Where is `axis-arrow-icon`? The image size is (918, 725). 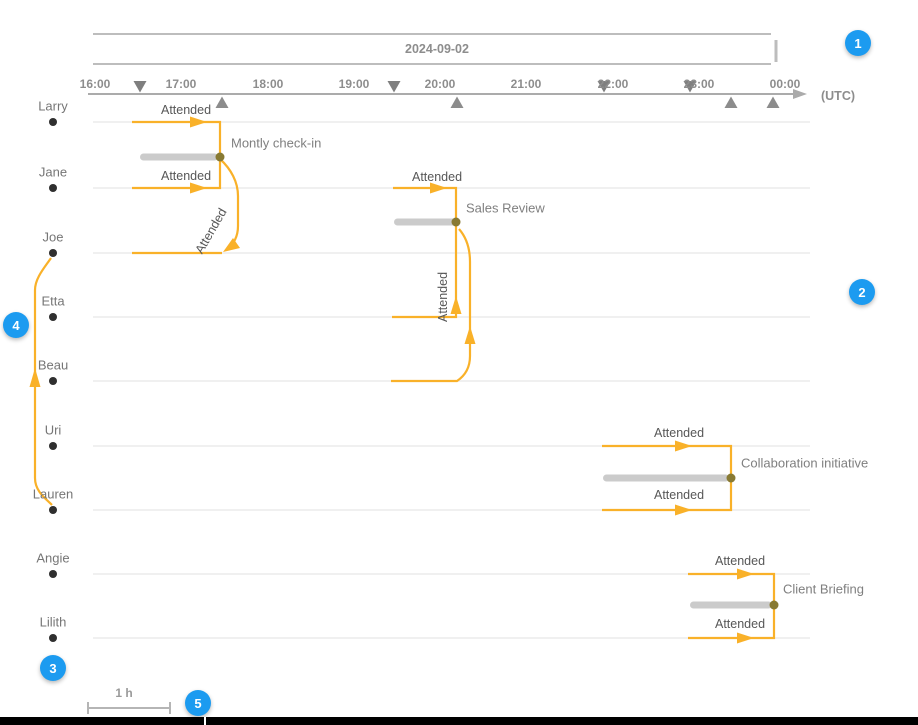 axis-arrow-icon is located at coordinates (800, 94).